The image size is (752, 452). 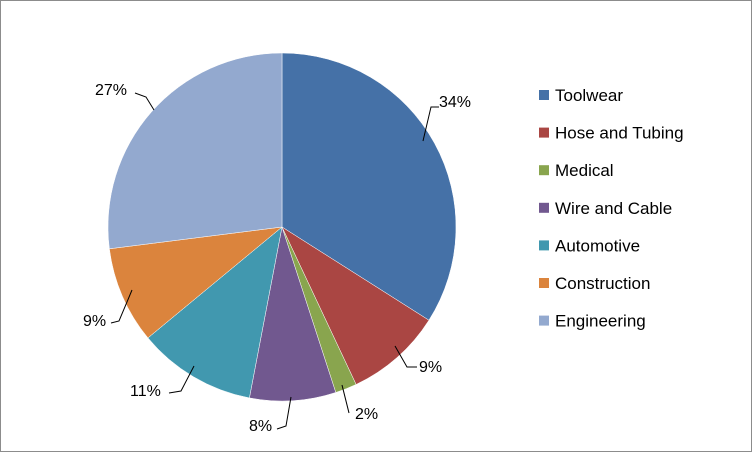 I want to click on data-label-toolwear: 34%, so click(x=455, y=102).